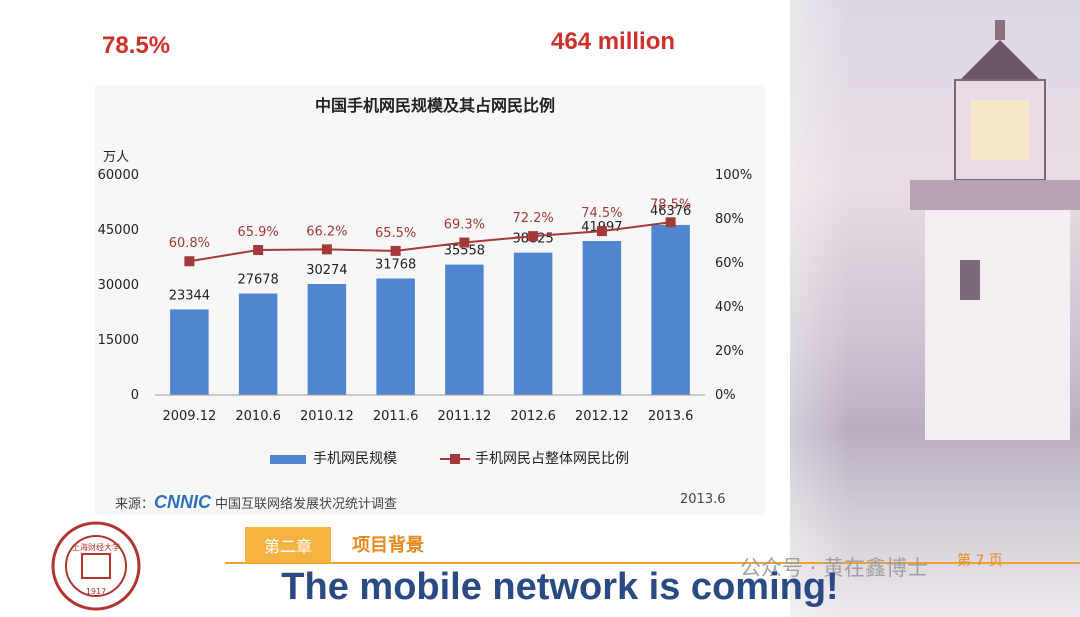 The image size is (1080, 617). I want to click on y-left-tick: 30000, so click(118, 285).